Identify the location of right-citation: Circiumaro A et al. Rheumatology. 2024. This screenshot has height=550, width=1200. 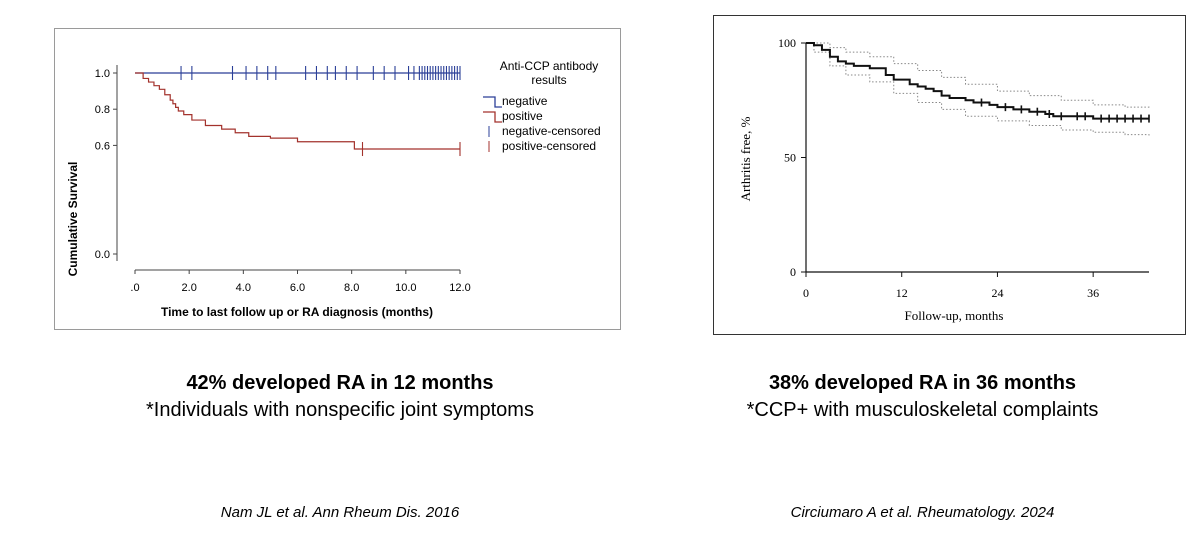
(922, 512).